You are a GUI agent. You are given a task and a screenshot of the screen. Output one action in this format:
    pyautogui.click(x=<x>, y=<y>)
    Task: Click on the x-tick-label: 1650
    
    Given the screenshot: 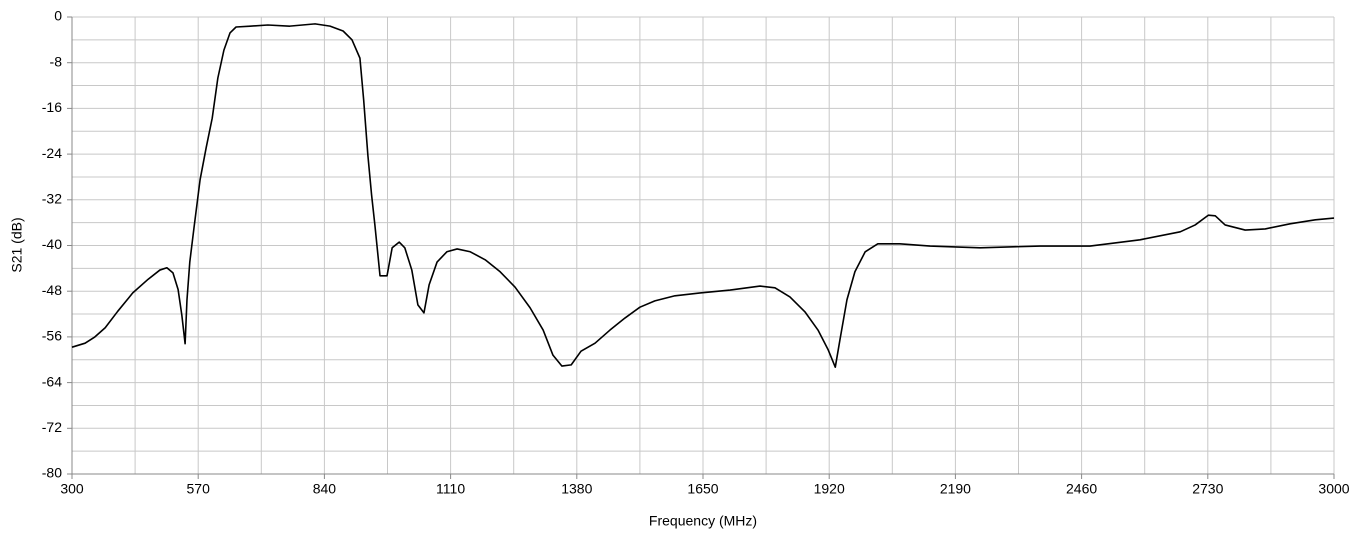 What is the action you would take?
    pyautogui.click(x=702, y=489)
    